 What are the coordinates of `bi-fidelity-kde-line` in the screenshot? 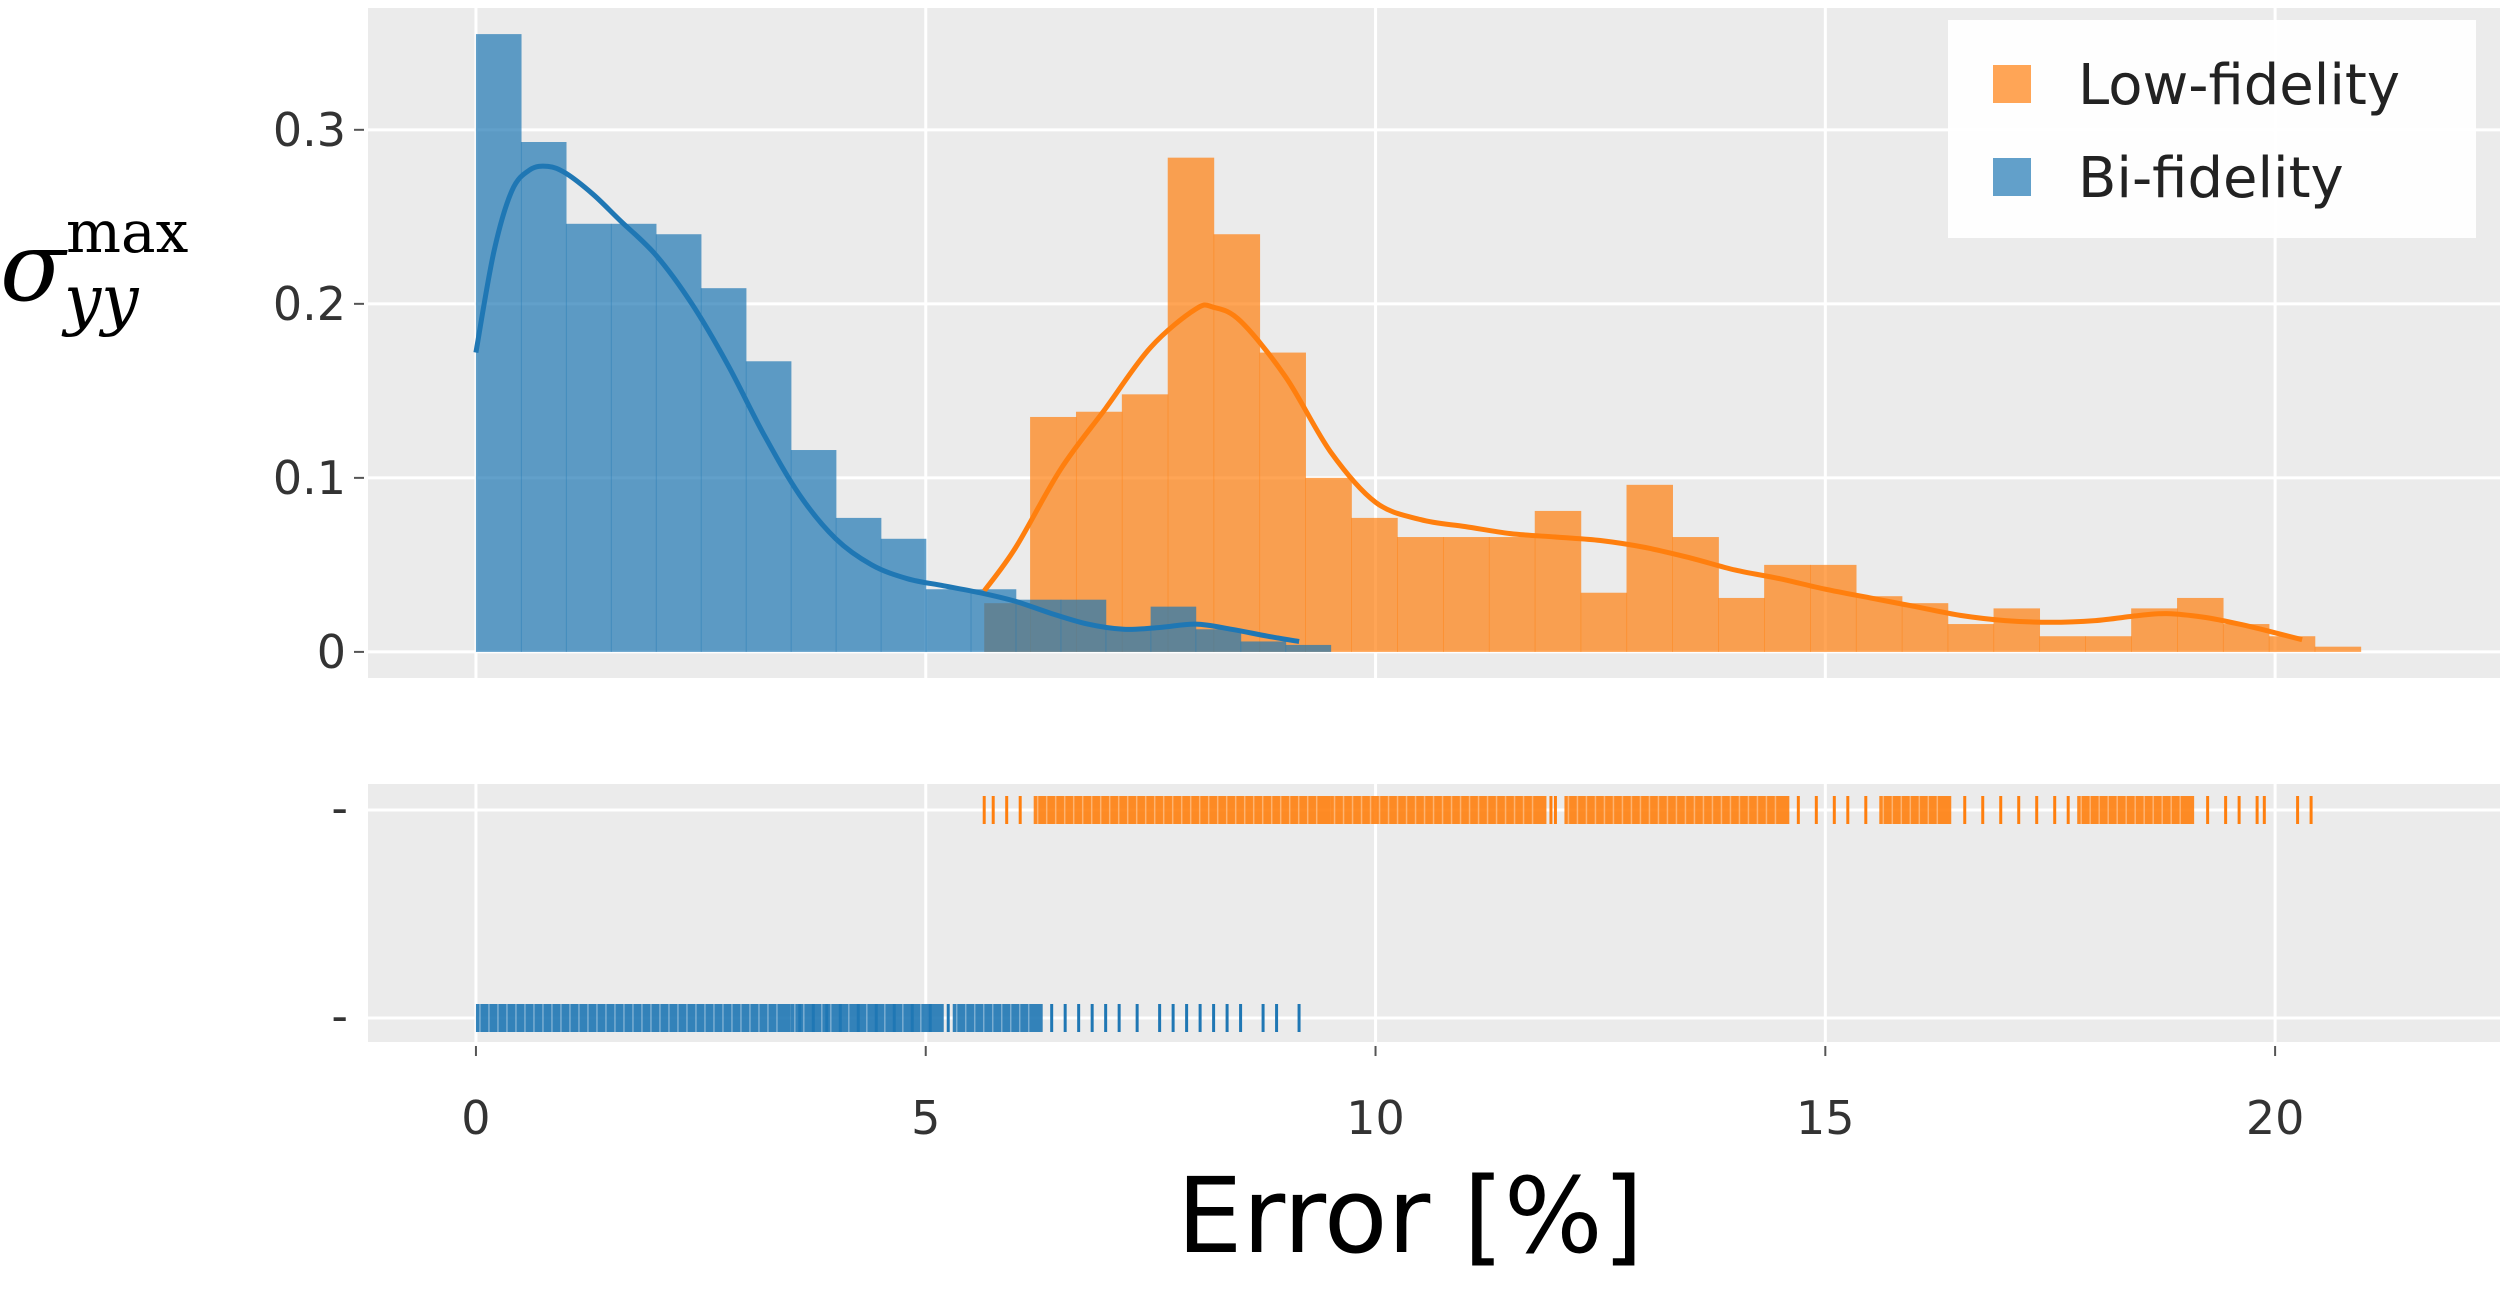 It's located at (886, 403).